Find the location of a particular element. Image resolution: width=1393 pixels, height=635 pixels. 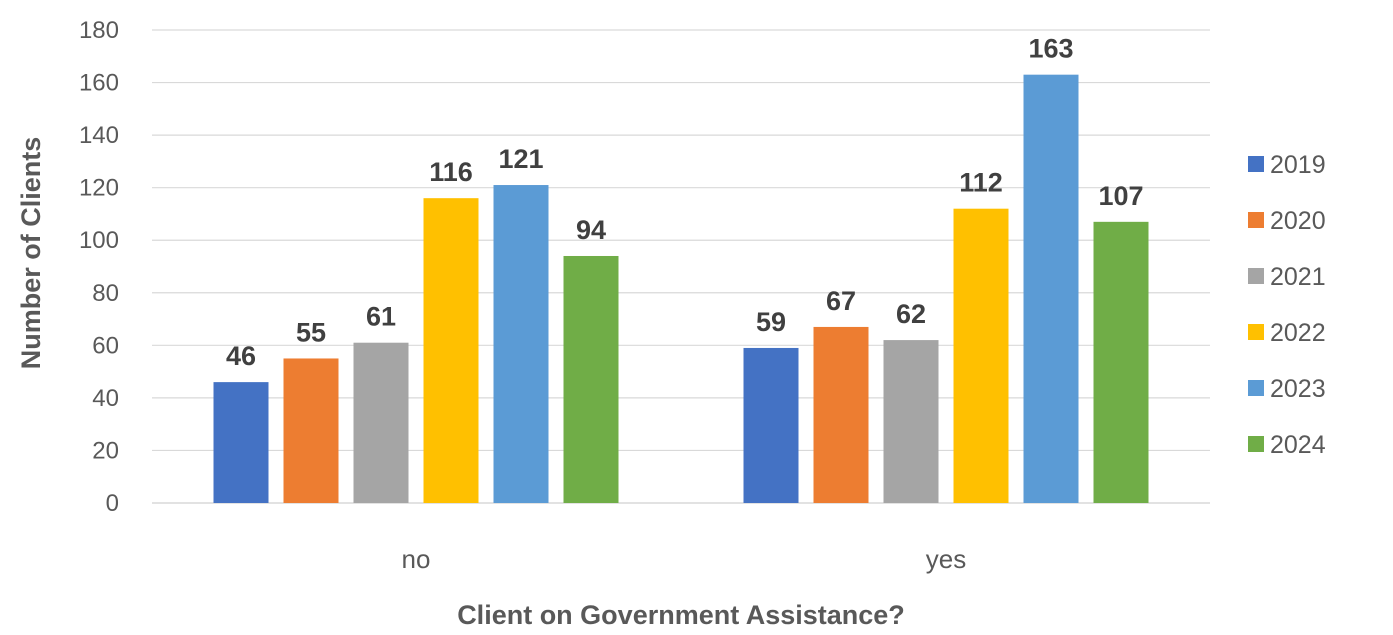

bar-value-label: 62 is located at coordinates (911, 314).